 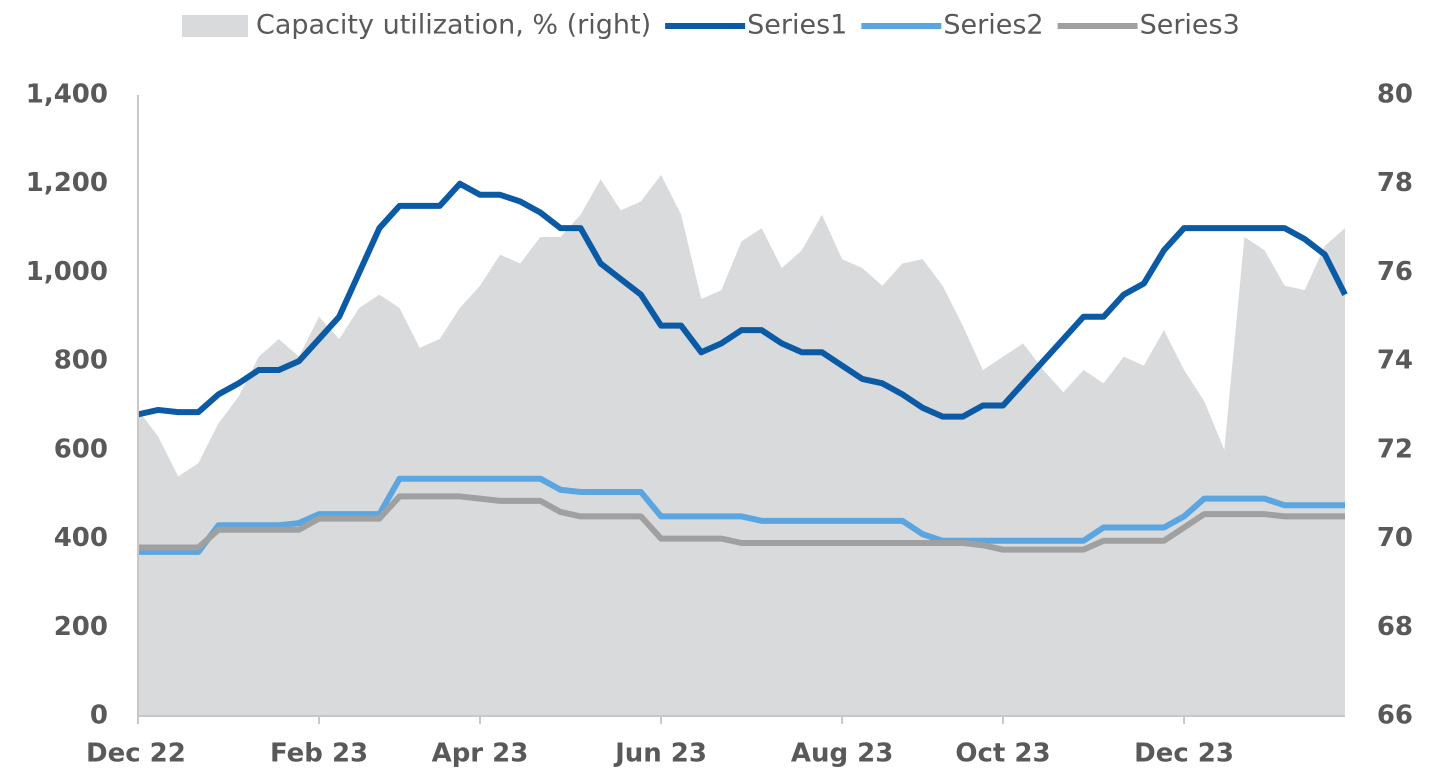 What do you see at coordinates (993, 25) in the screenshot?
I see `legend-label: Series2` at bounding box center [993, 25].